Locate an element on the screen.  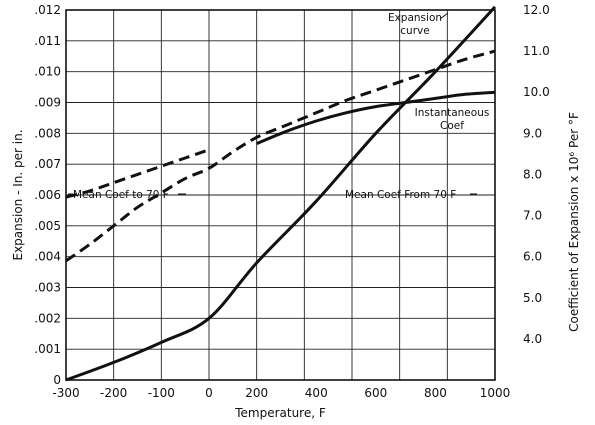
y-tick-label: .007 is located at coordinates (47, 164).